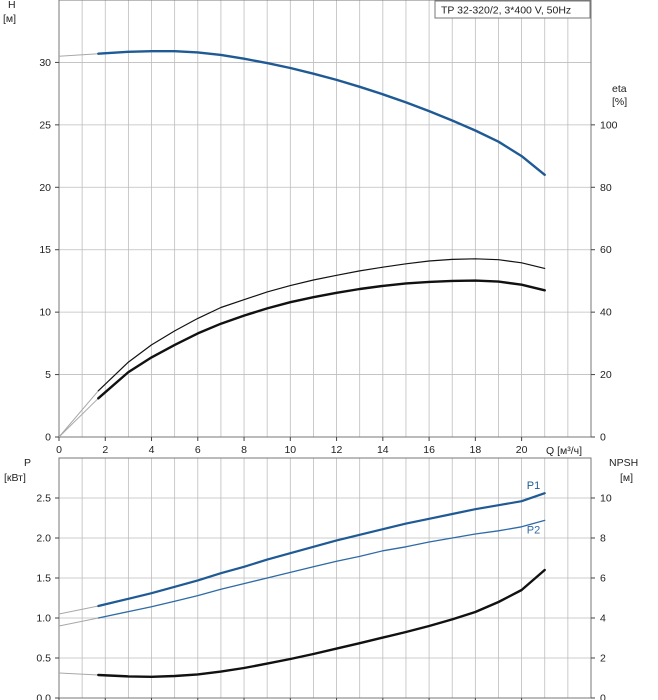 The image size is (658, 700). What do you see at coordinates (45, 250) in the screenshot?
I see `top-left-tick-label: 15` at bounding box center [45, 250].